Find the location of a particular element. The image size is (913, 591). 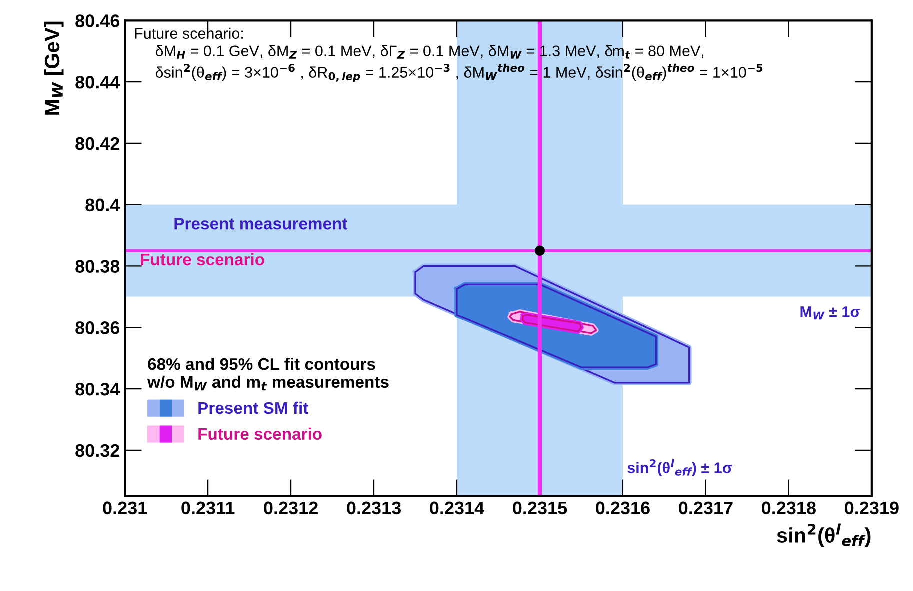

x-tick-label: 0.2316 is located at coordinates (623, 508).